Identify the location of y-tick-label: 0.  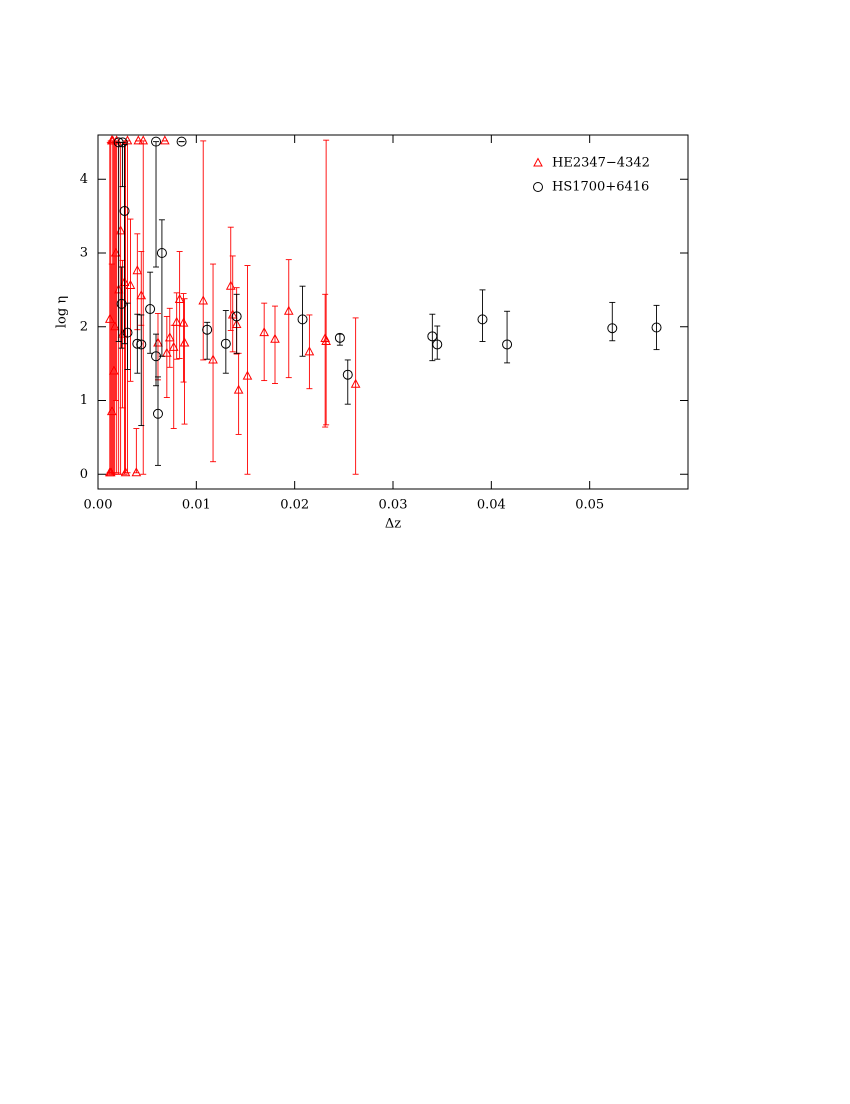
(84, 474).